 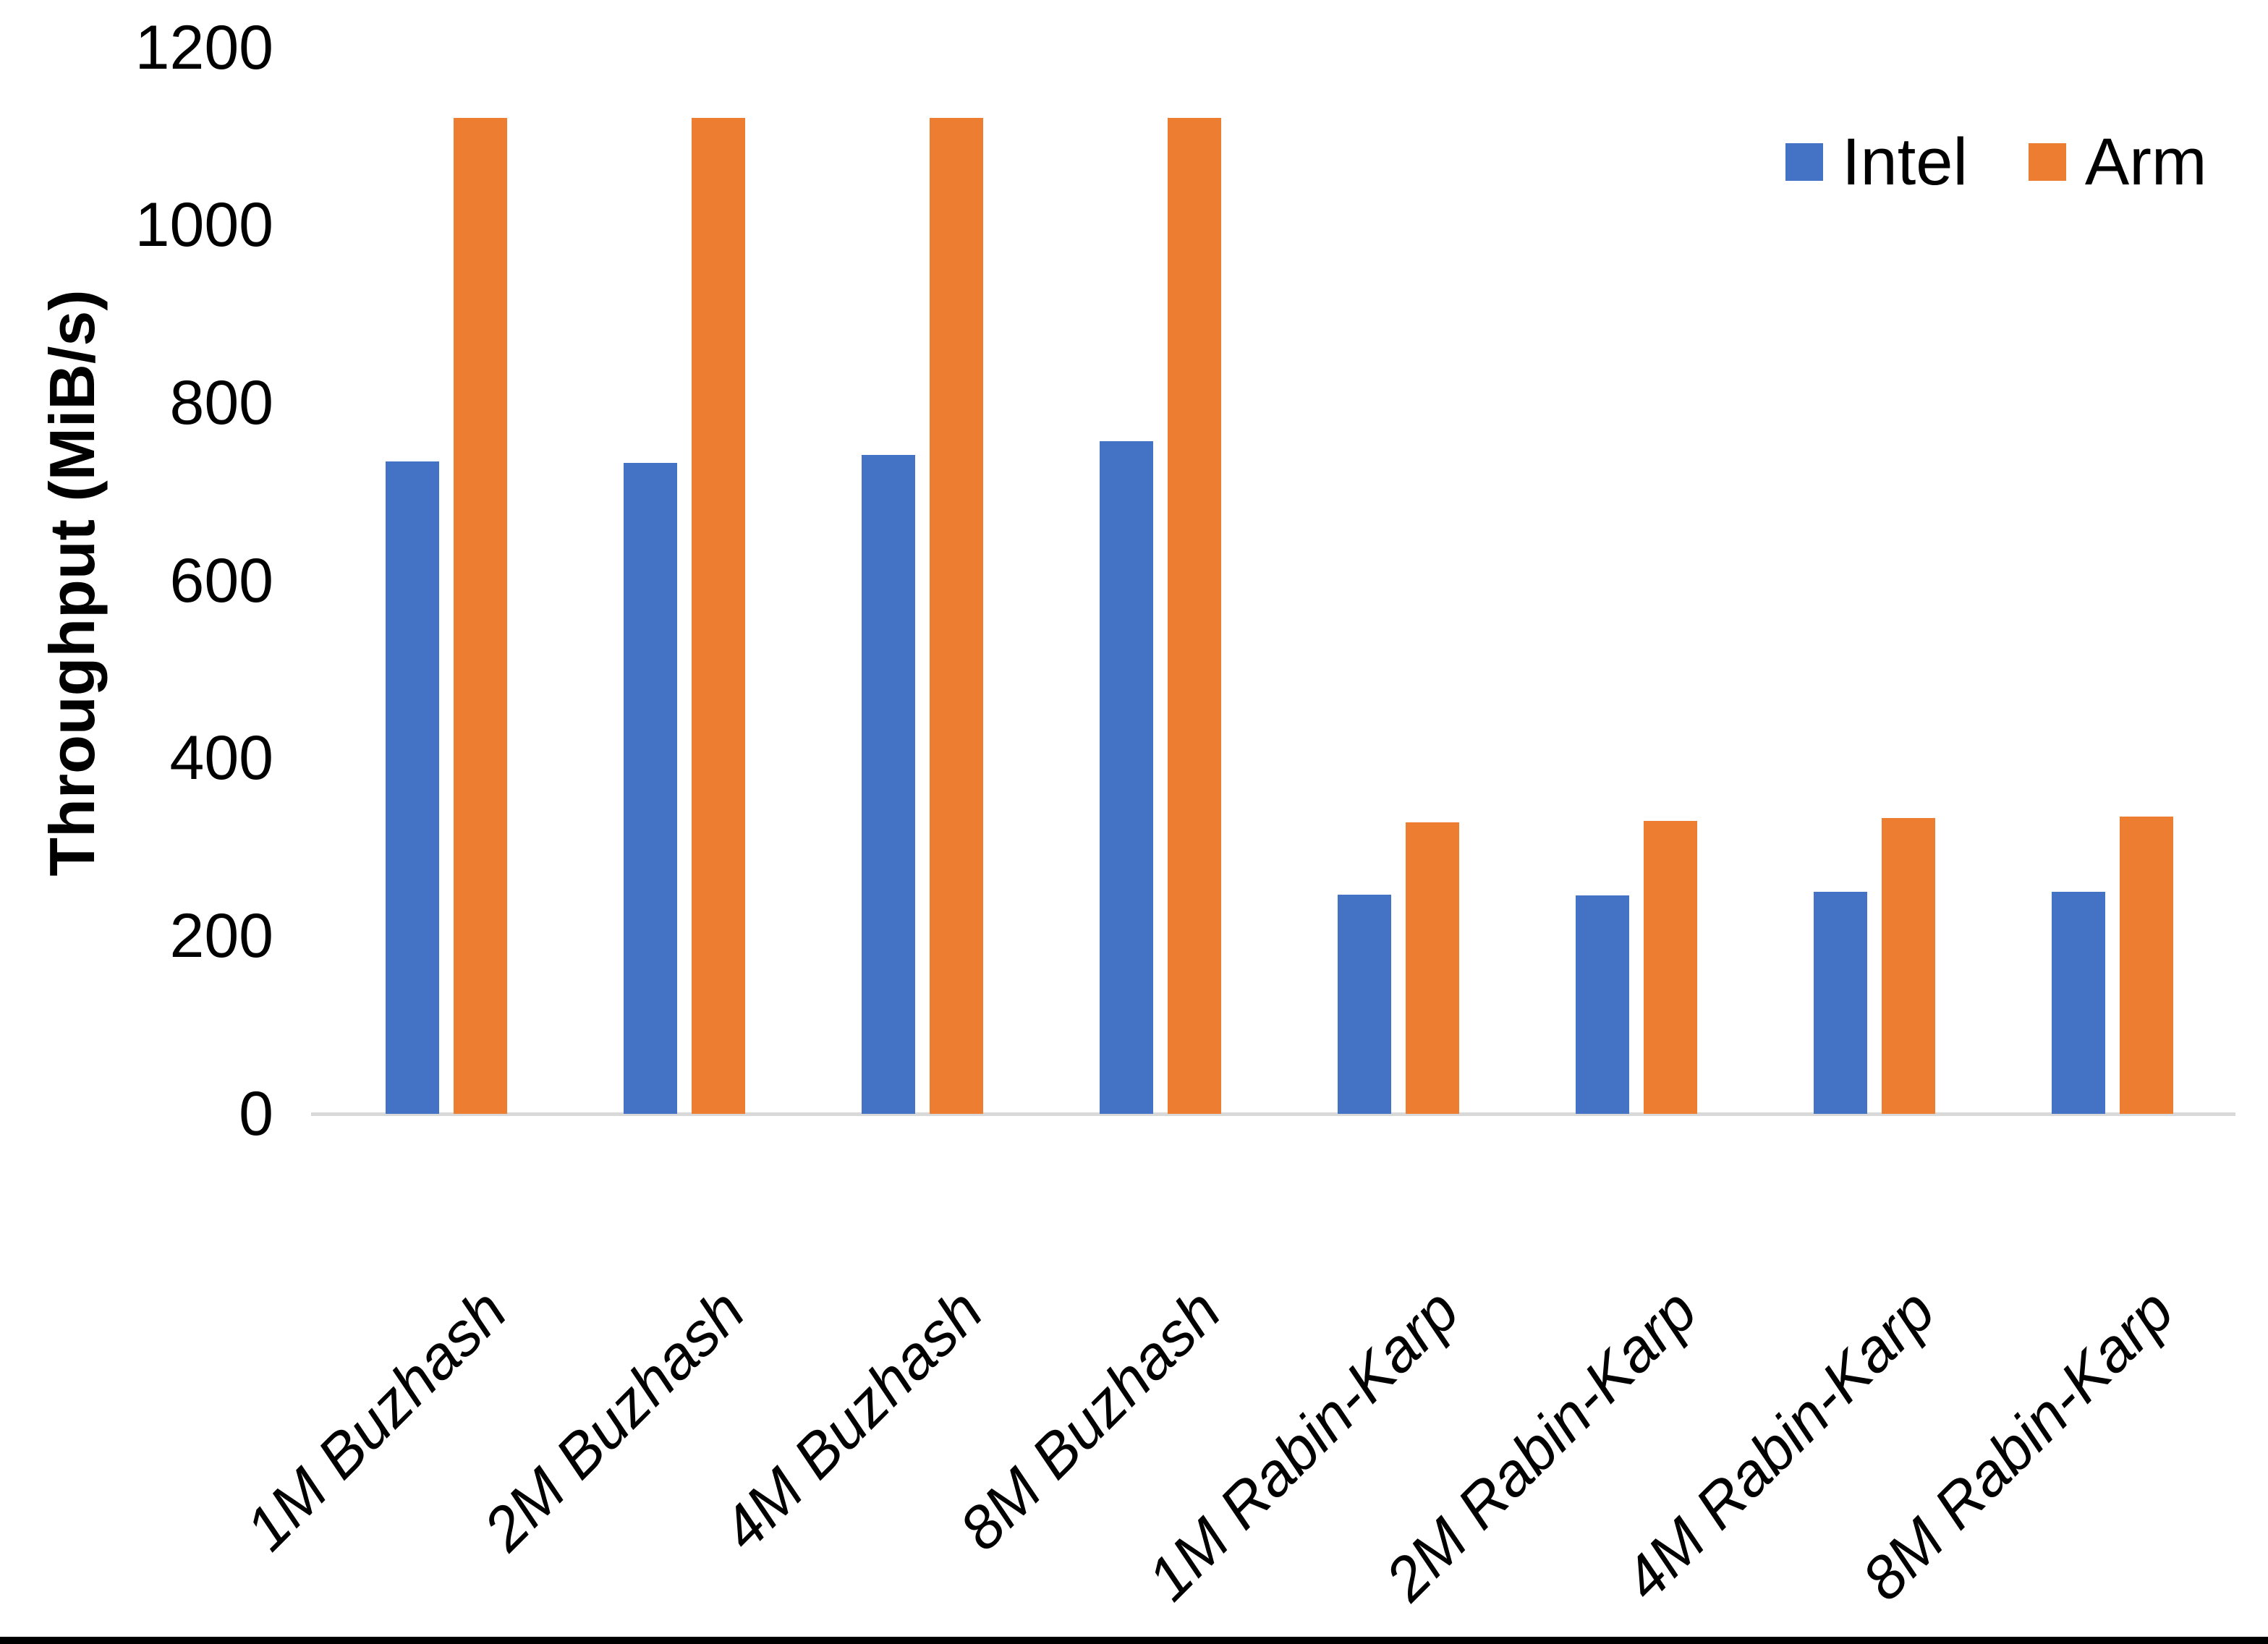 What do you see at coordinates (1433, 968) in the screenshot?
I see `bar-arm-1m-rabin-karp` at bounding box center [1433, 968].